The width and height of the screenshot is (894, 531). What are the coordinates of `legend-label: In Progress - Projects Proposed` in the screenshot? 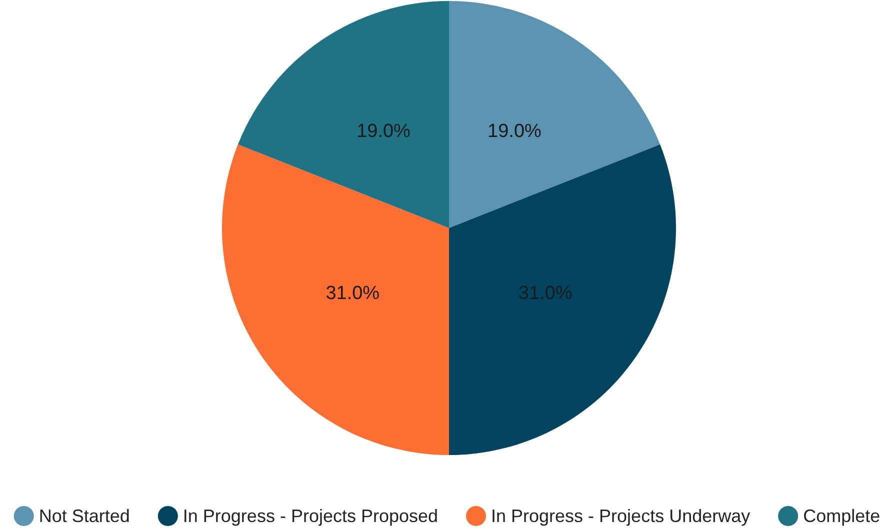 It's located at (310, 516).